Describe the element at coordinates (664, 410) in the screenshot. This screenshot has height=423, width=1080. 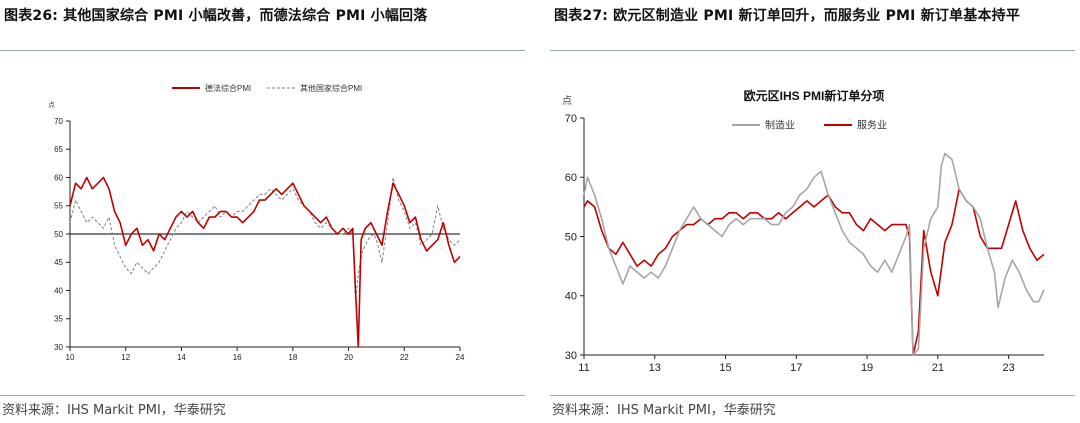
I see `right-source-note: 资料来源：IHS Markit PMI，华泰研究` at that location.